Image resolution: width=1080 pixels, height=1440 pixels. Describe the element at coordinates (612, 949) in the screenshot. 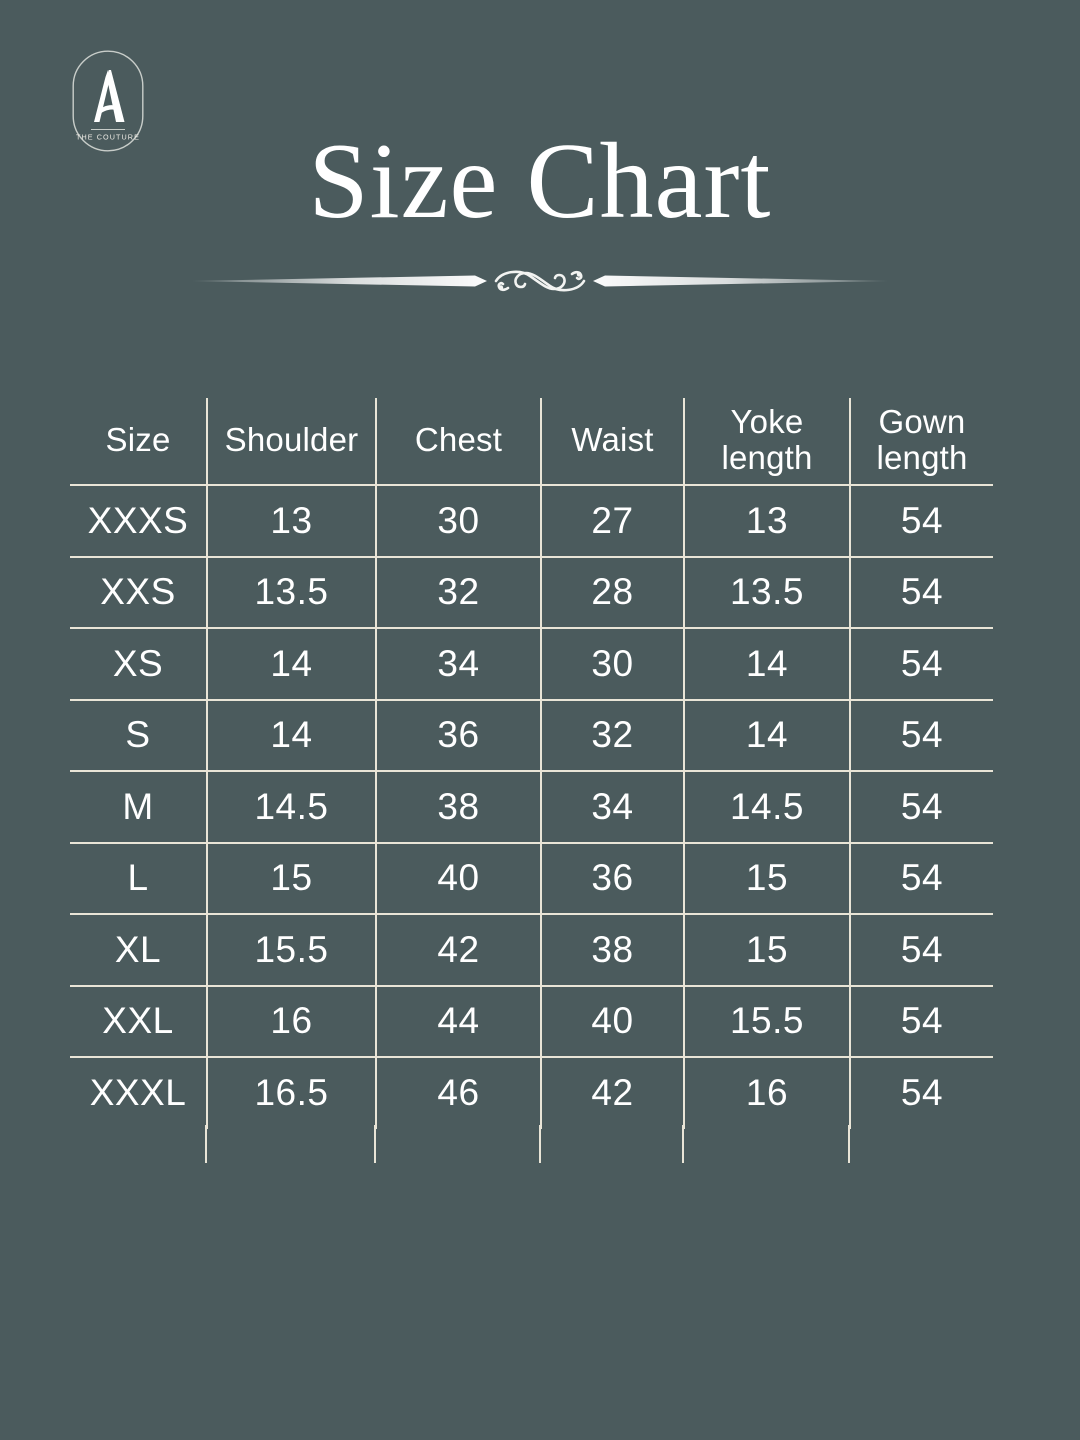

I see `cell-value: 38` at that location.